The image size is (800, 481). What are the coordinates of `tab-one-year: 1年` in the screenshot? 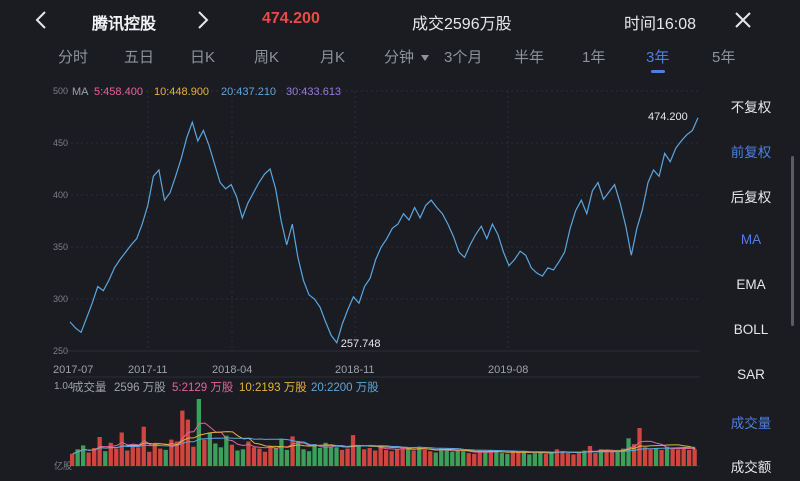 It's located at (594, 57).